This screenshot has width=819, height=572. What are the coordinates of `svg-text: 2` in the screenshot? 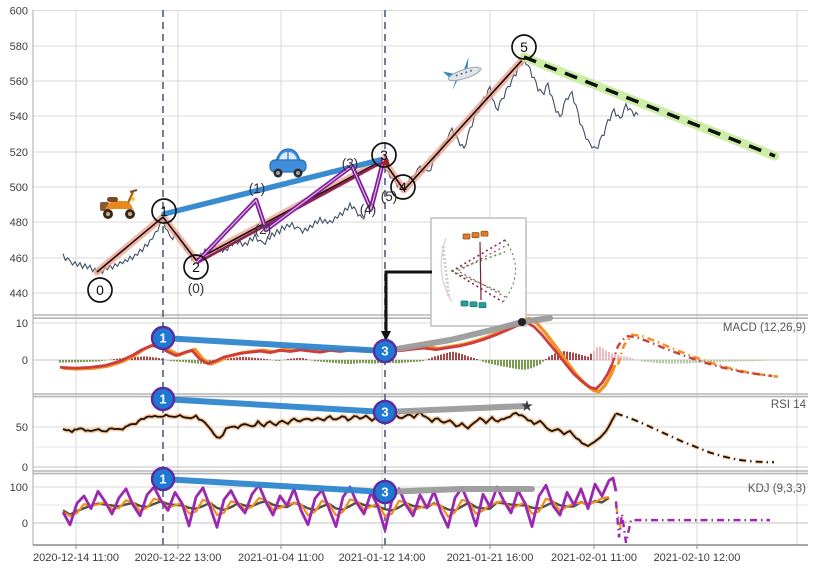 It's located at (196, 267).